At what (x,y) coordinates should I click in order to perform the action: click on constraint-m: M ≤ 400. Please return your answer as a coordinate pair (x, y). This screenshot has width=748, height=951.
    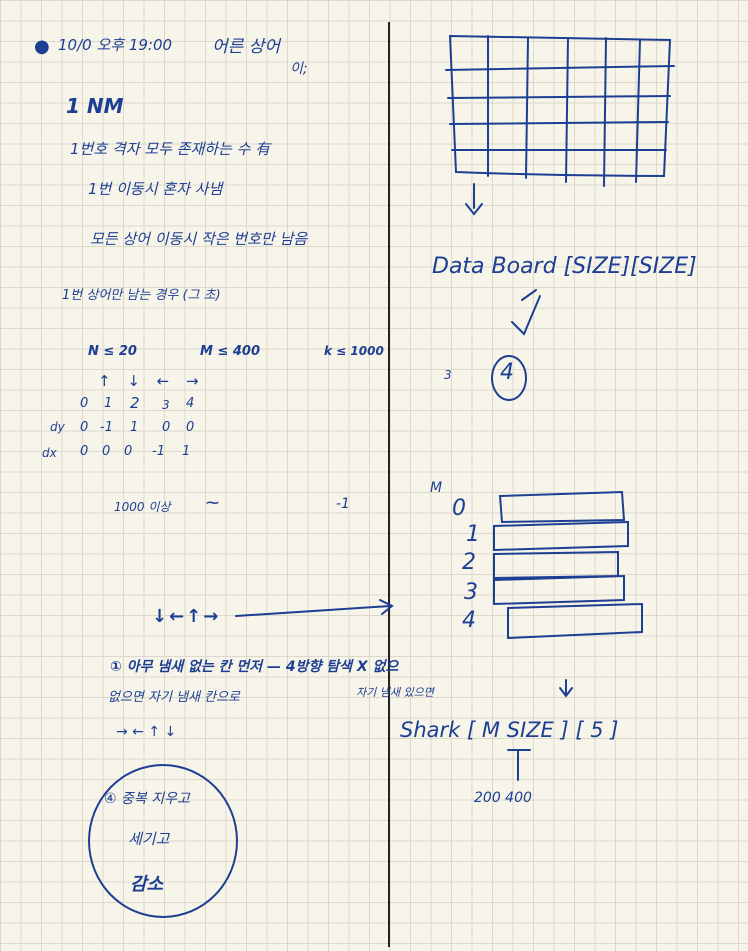
    Looking at the image, I should click on (230, 351).